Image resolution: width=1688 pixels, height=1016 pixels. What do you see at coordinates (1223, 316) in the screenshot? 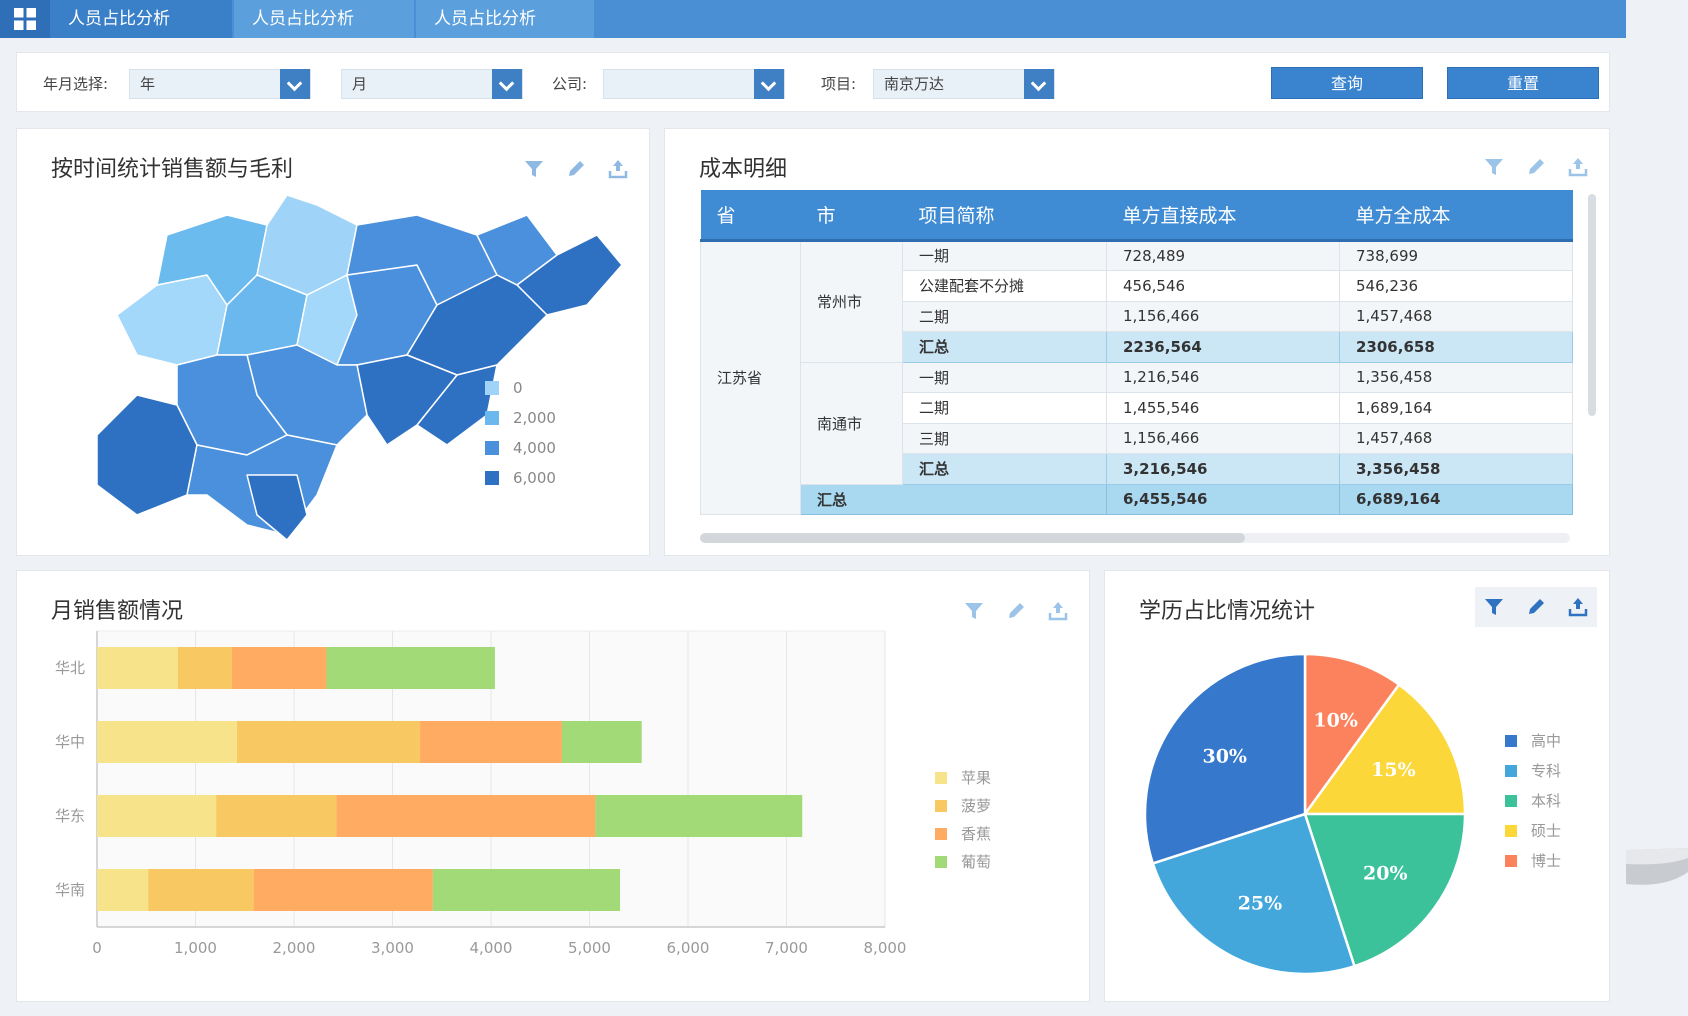
I see `direct-cost-cell: 1,156,466` at bounding box center [1223, 316].